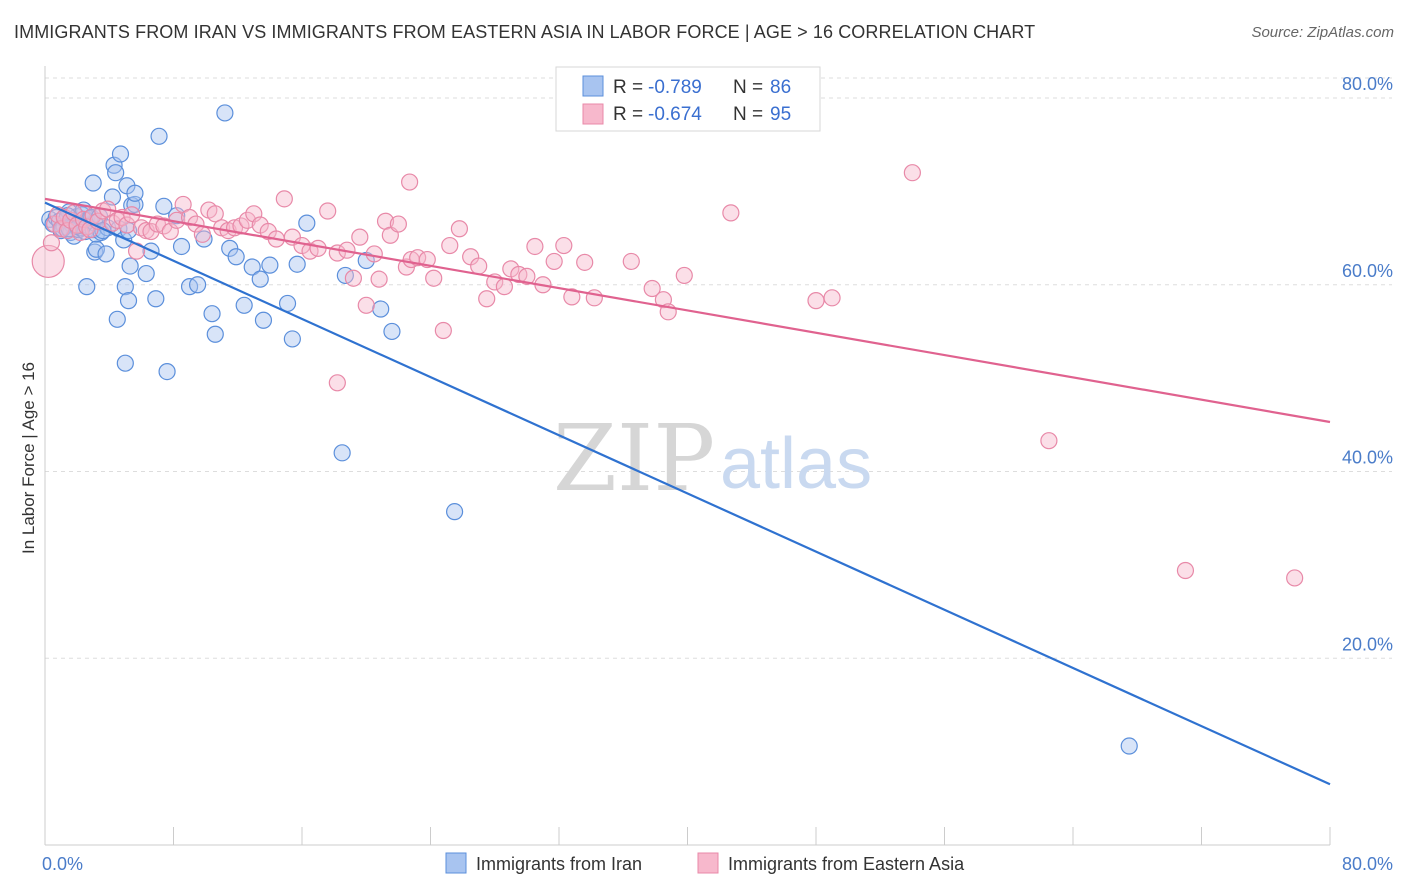 The width and height of the screenshot is (1406, 892). What do you see at coordinates (456, 863) in the screenshot?
I see `bottom-legend-swatch-iran` at bounding box center [456, 863].